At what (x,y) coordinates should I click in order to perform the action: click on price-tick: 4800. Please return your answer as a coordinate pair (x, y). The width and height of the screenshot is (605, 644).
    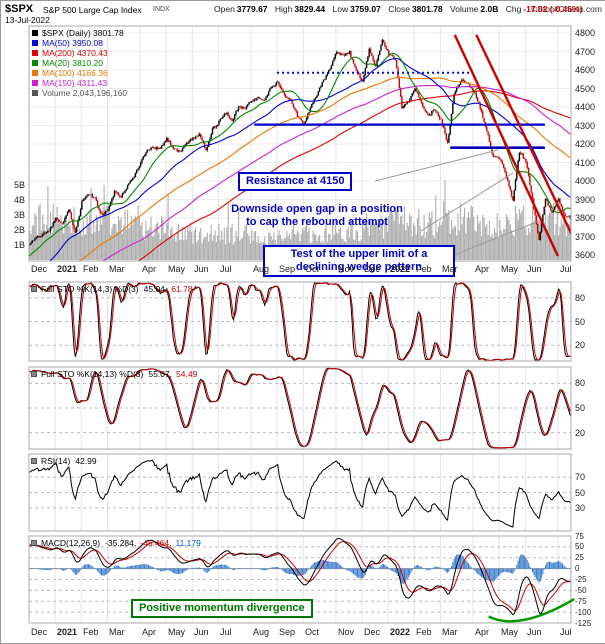
    Looking at the image, I should click on (585, 33).